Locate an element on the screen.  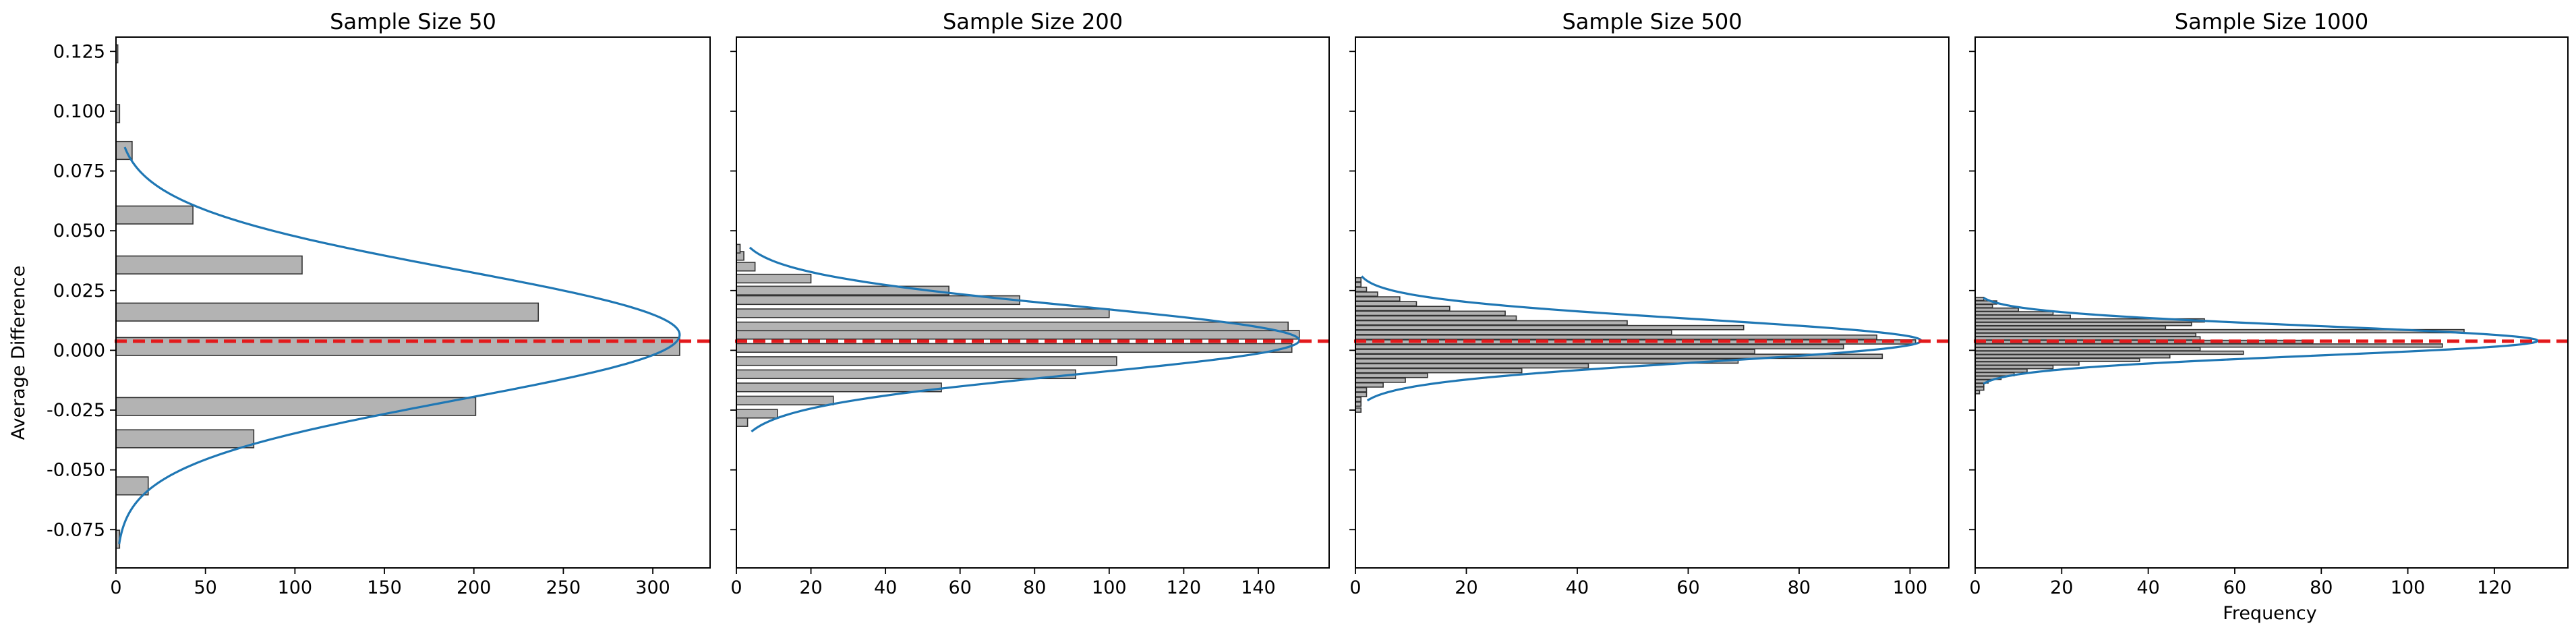
x-tick-label: 300 is located at coordinates (653, 588).